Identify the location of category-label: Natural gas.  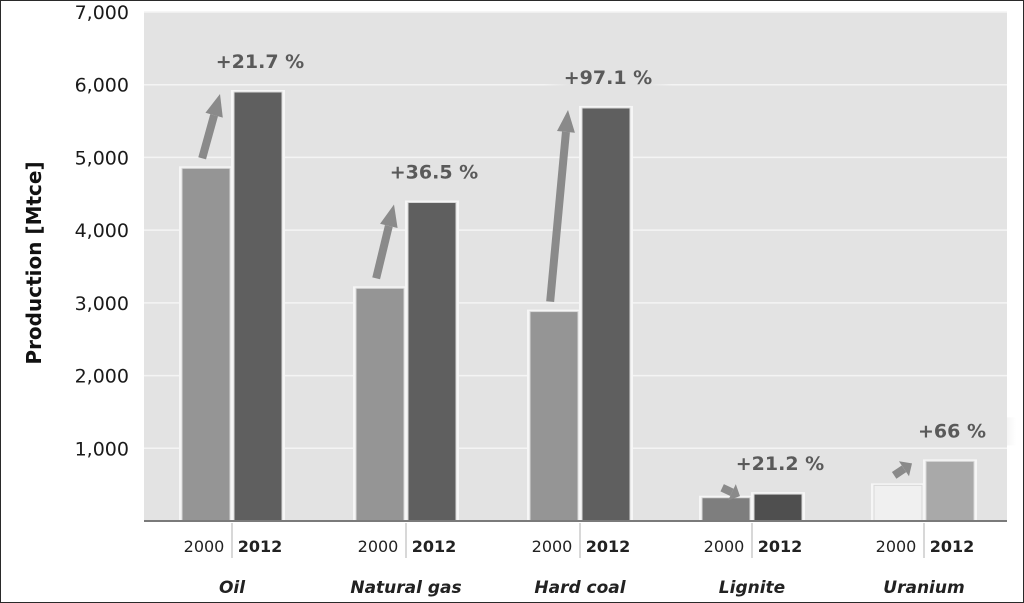
(405, 588).